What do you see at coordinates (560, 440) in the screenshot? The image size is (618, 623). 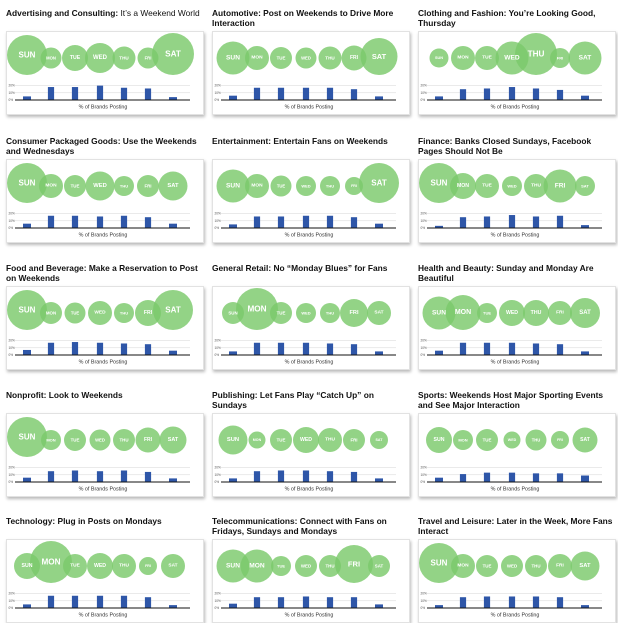 I see `day-bubble-label: FRI` at bounding box center [560, 440].